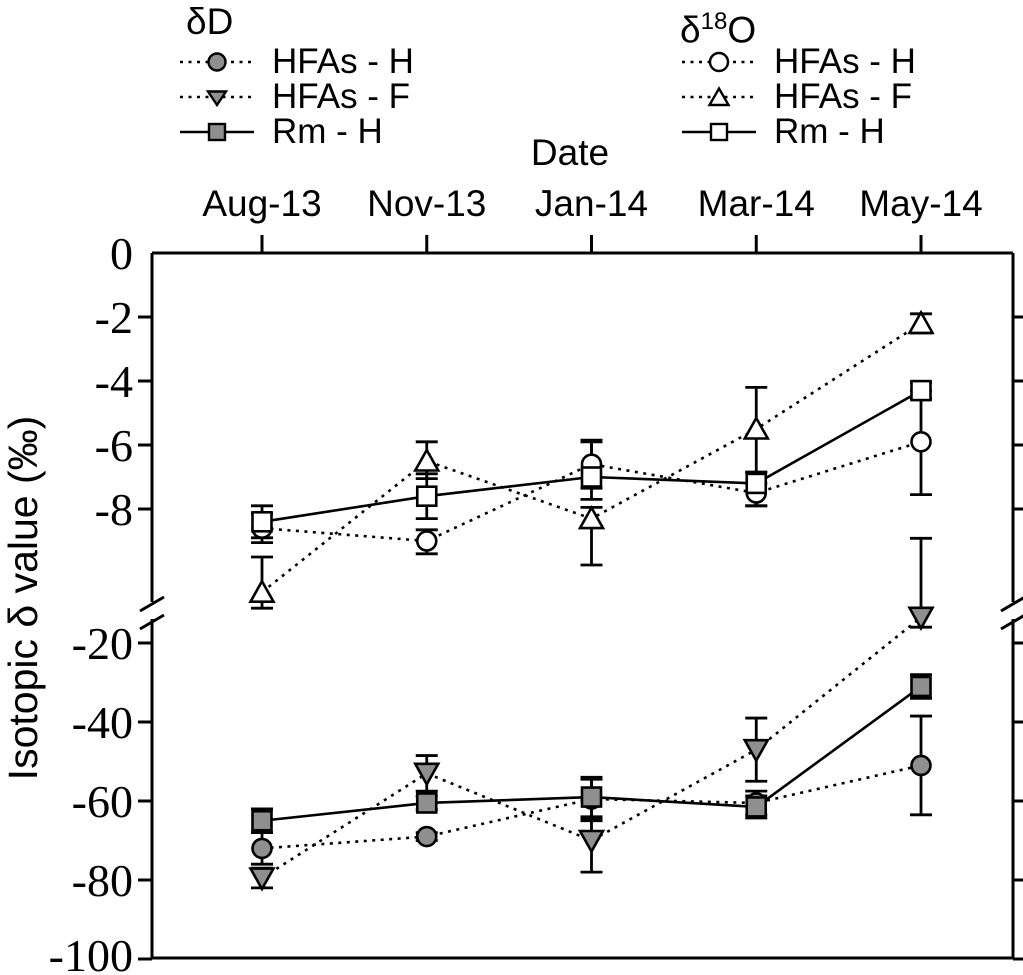 Image resolution: width=1023 pixels, height=975 pixels. I want to click on legend-dD: δD HFAs - H HFAs - F Rm - H, so click(296, 75).